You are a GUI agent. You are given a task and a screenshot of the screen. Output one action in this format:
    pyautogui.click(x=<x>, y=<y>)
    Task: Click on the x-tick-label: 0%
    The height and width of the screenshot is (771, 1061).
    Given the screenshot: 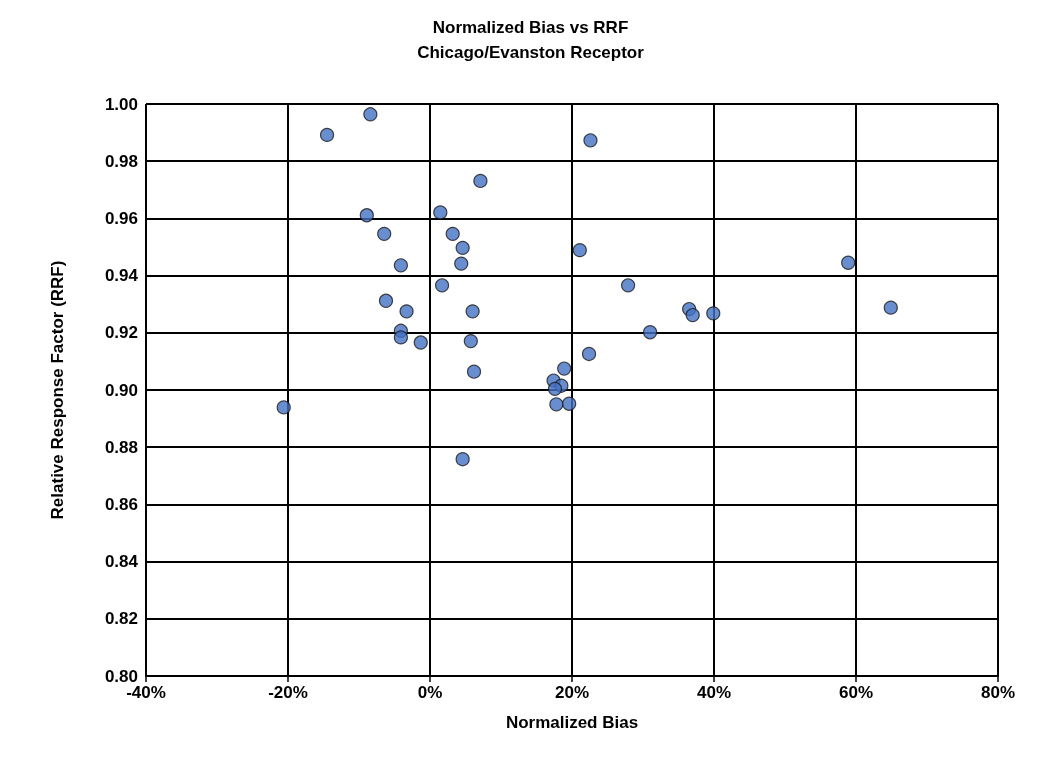 What is the action you would take?
    pyautogui.click(x=430, y=692)
    